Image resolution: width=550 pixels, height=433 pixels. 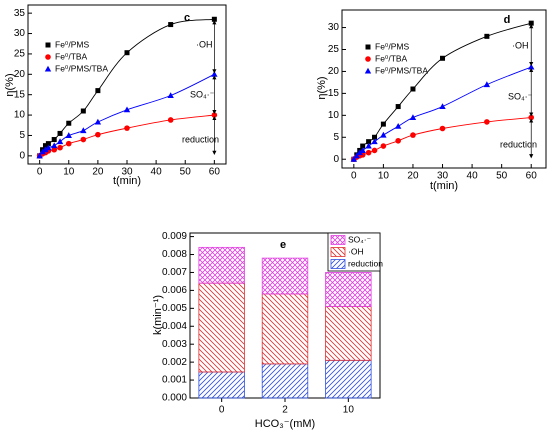 What do you see at coordinates (127, 181) in the screenshot?
I see `x-axis-label: t(min)` at bounding box center [127, 181].